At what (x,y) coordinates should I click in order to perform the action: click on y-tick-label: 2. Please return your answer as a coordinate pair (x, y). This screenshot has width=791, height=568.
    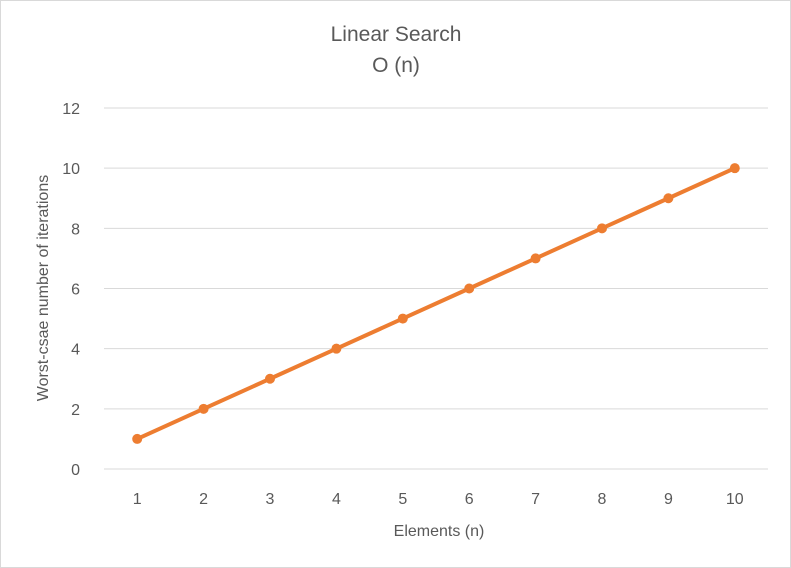
    Looking at the image, I should click on (75, 410).